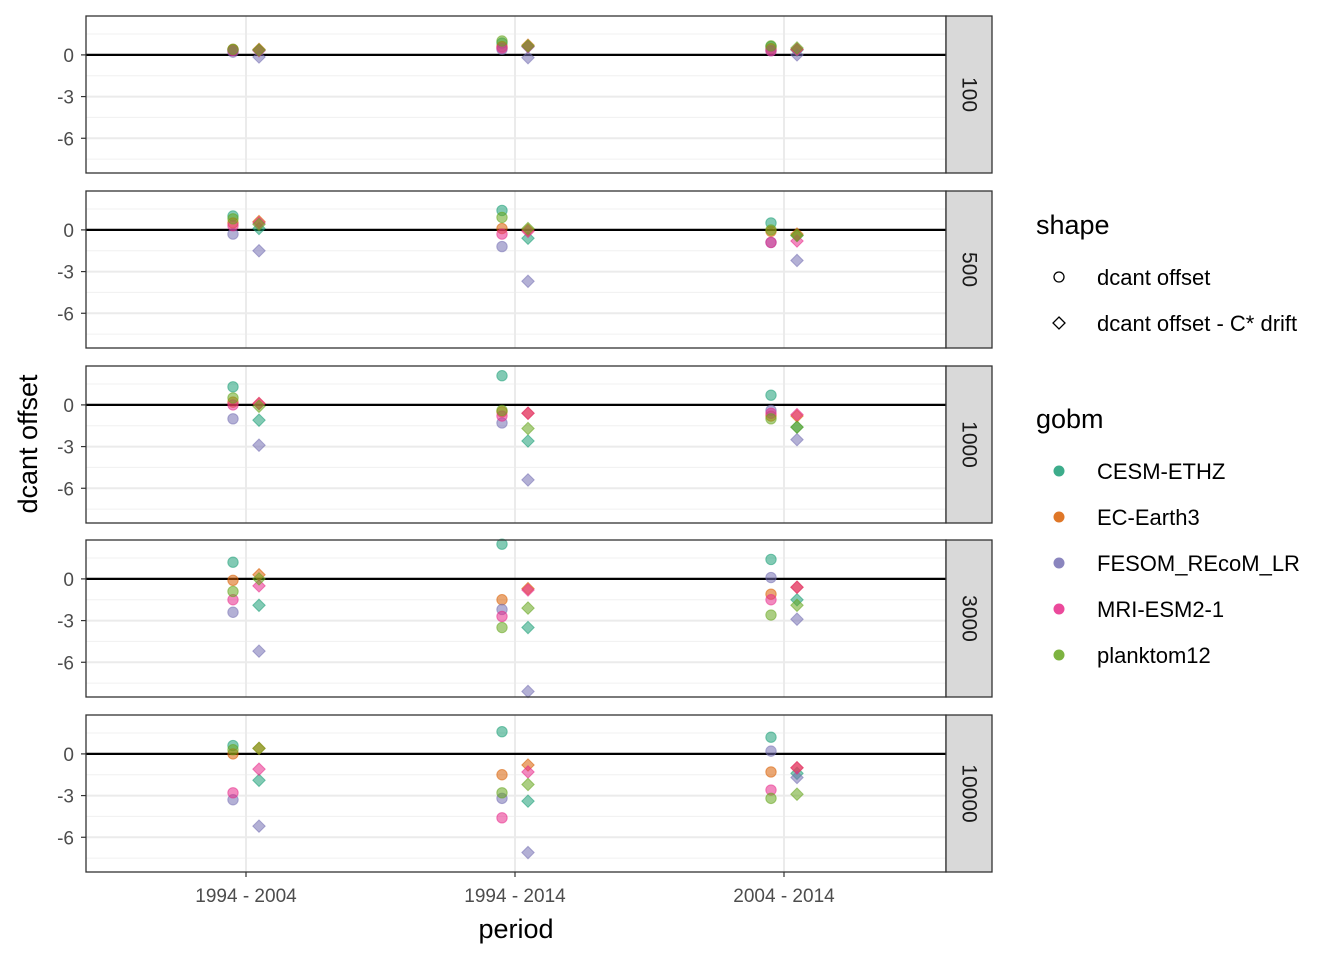  I want to click on facet-strip-label: 500, so click(969, 269).